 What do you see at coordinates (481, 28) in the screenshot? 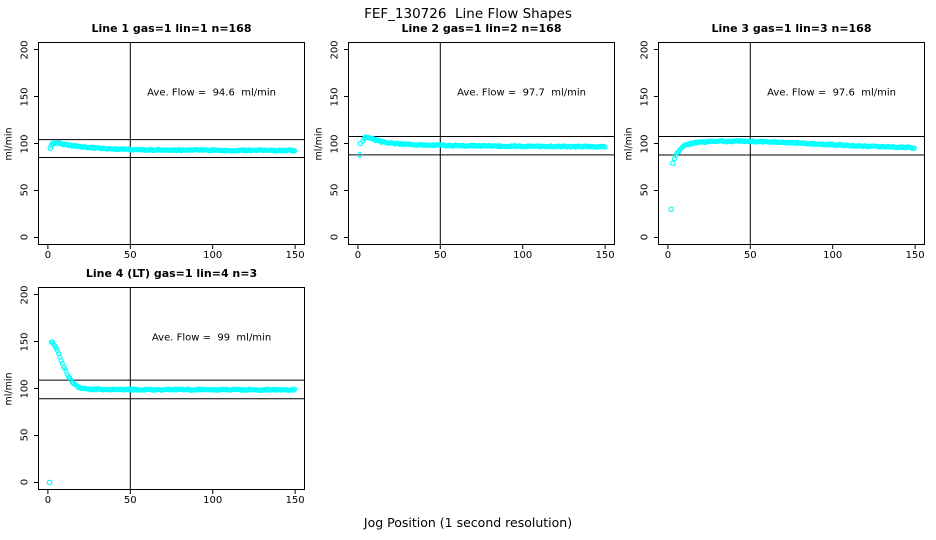
I see `subplot-title: Line 2 gas=1 lin=2 n=168` at bounding box center [481, 28].